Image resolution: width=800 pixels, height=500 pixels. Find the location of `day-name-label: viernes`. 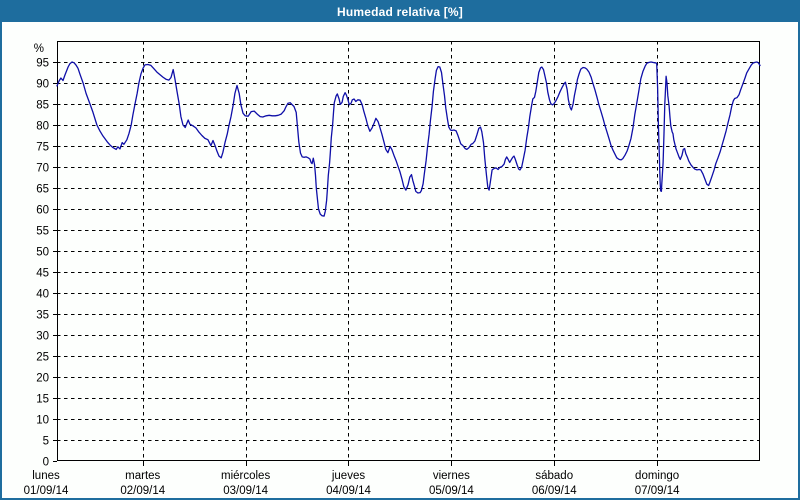

day-name-label: viernes is located at coordinates (451, 476).